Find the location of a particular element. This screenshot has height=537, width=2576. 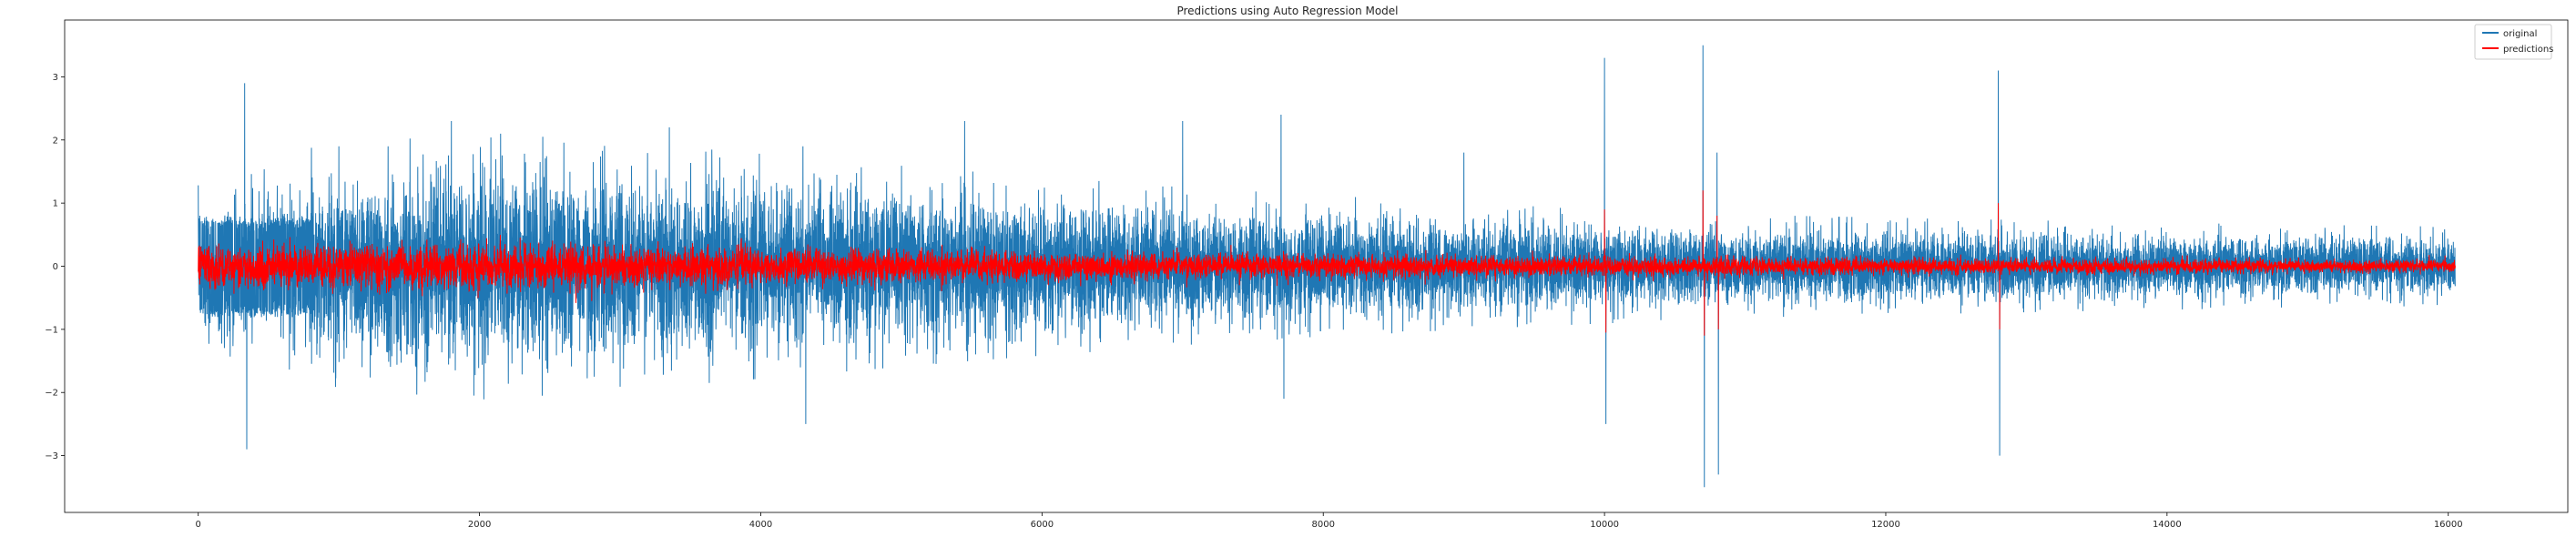

y-tick-label: −3 is located at coordinates (52, 456).